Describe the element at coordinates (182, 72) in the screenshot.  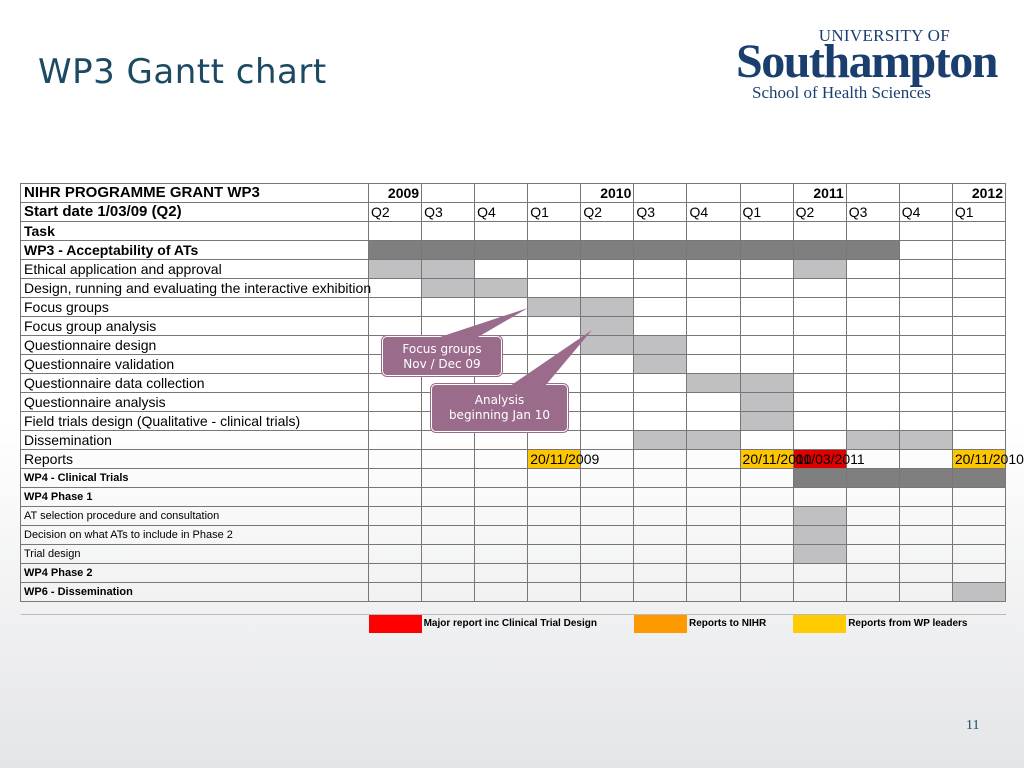
I see `slide-title: WP3 Gantt chart` at that location.